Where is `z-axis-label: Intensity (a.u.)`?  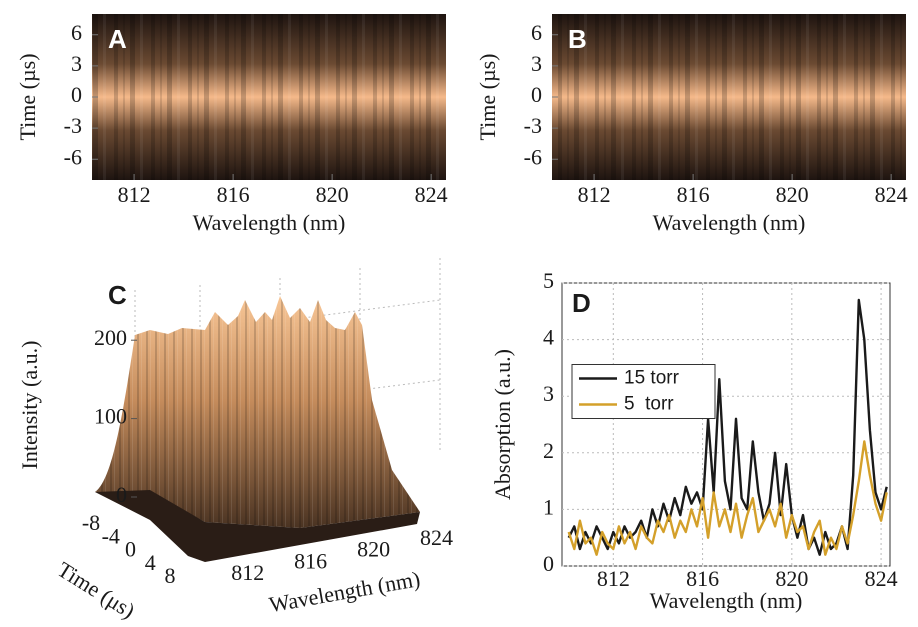
z-axis-label: Intensity (a.u.) is located at coordinates (29, 405).